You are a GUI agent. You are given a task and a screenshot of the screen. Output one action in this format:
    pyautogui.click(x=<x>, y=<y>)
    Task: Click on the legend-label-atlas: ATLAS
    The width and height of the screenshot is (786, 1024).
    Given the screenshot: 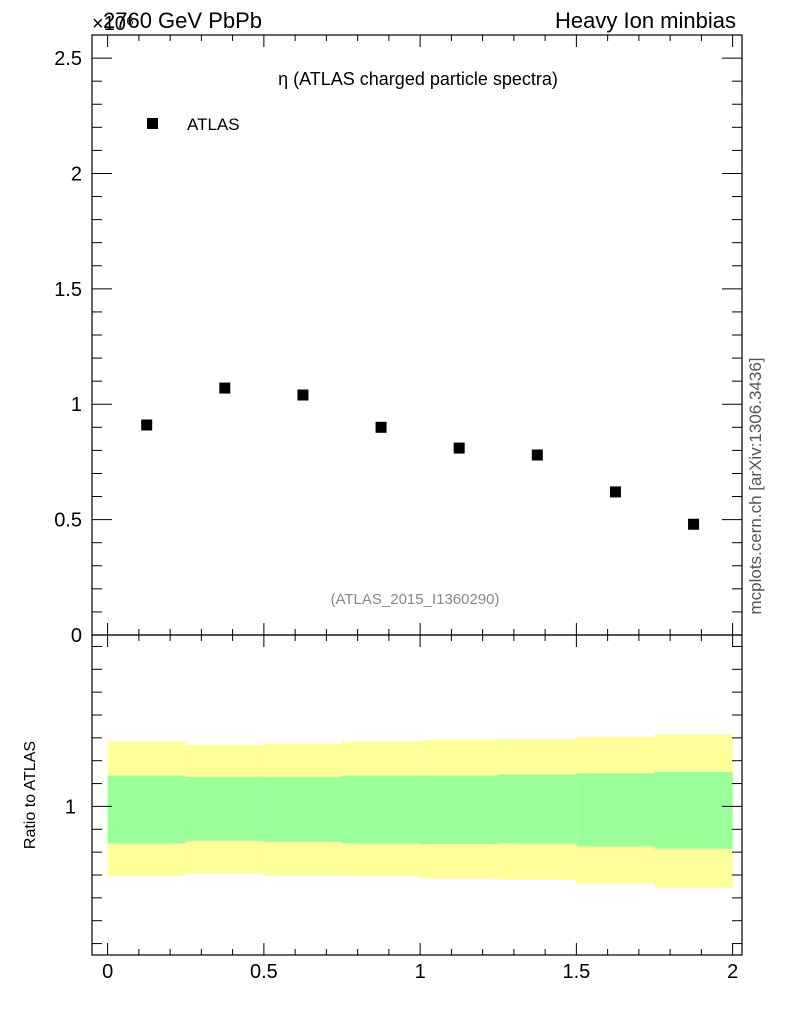 What is the action you would take?
    pyautogui.click(x=213, y=124)
    